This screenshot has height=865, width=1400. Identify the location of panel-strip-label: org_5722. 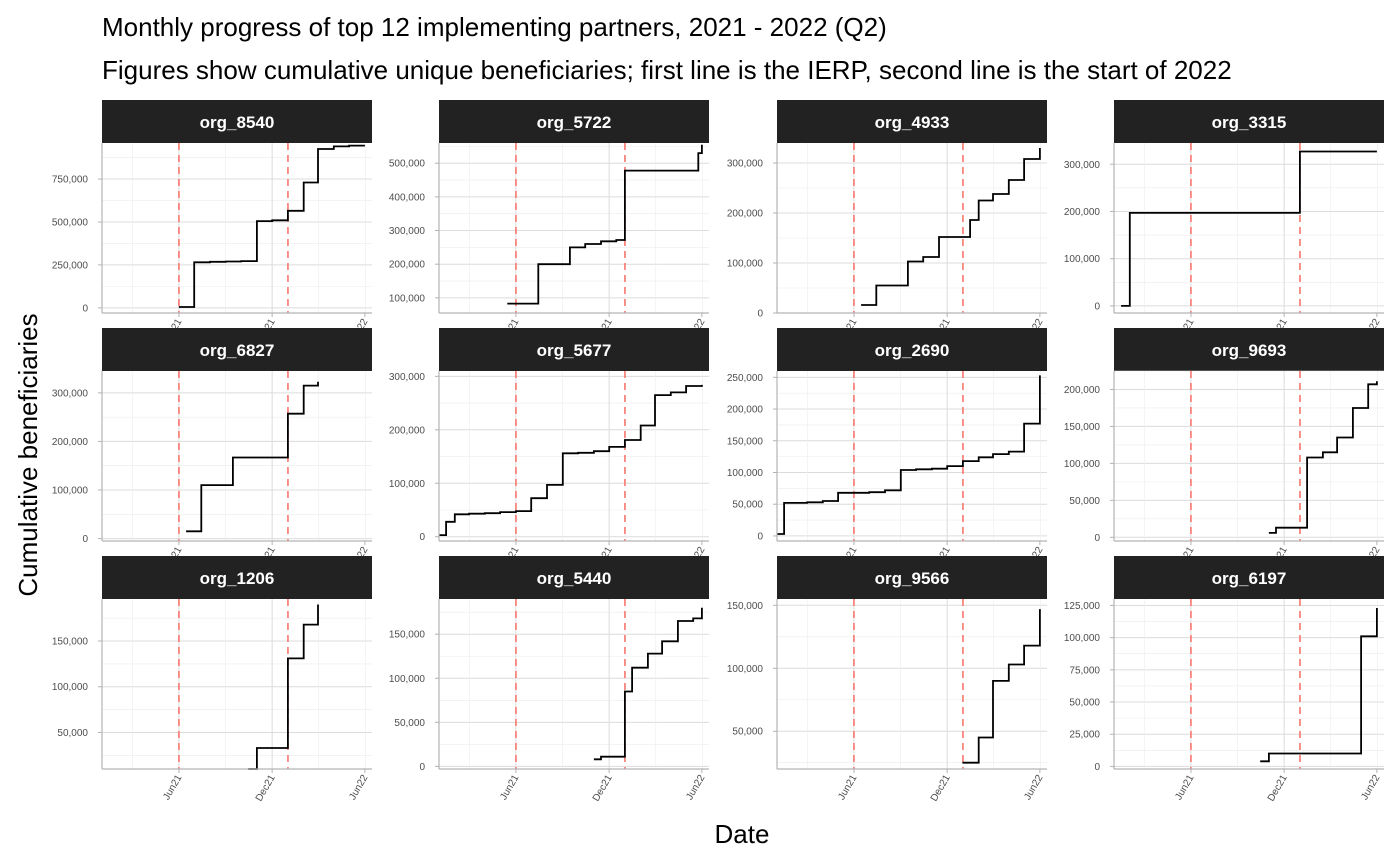
(574, 122).